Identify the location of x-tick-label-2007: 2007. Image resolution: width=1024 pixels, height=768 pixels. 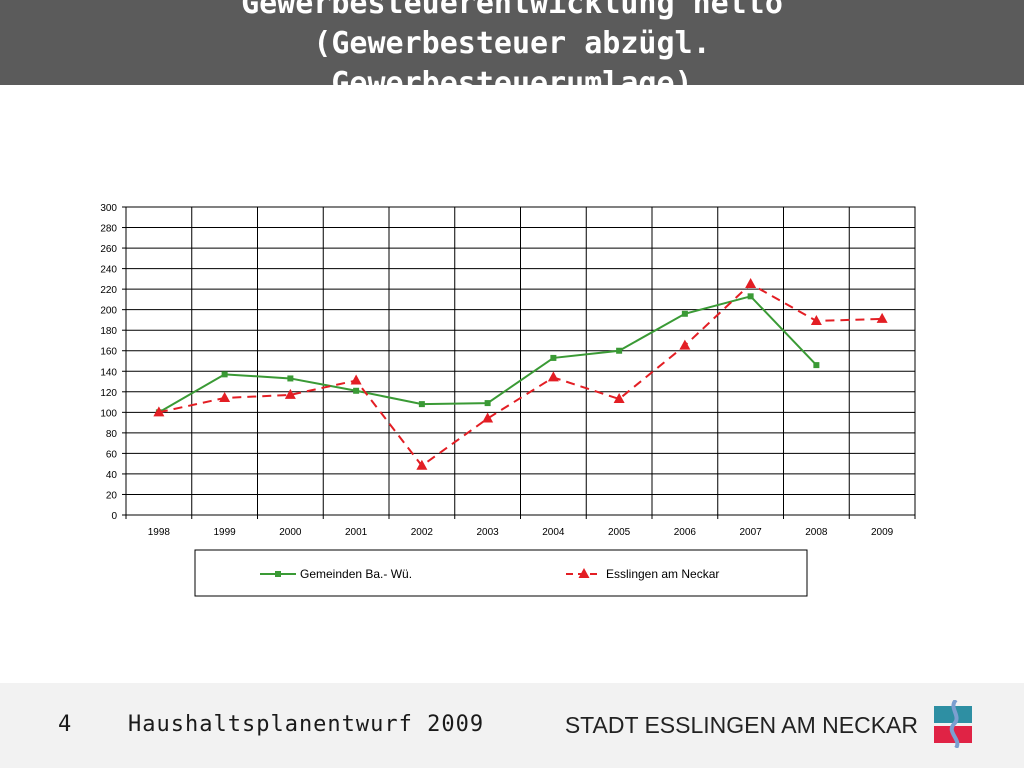
(751, 532).